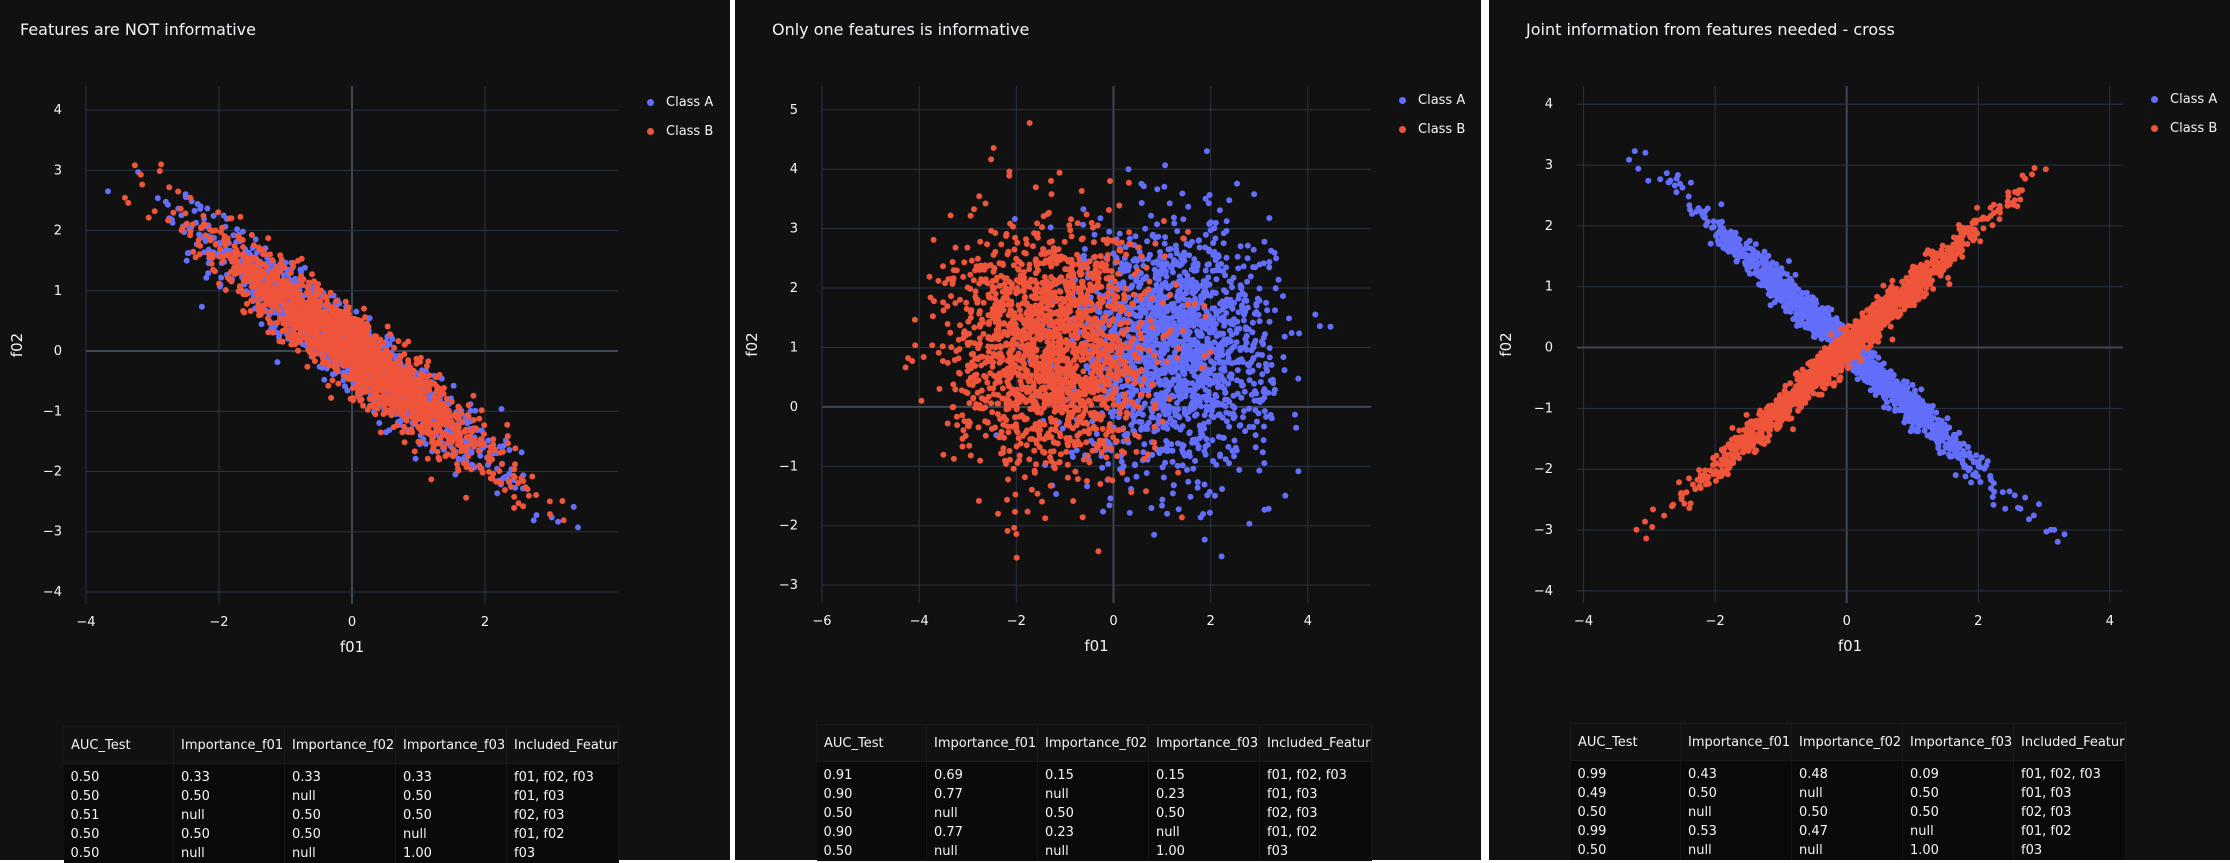  Describe the element at coordinates (85, 622) in the screenshot. I see `x-tick-label: −4` at that location.